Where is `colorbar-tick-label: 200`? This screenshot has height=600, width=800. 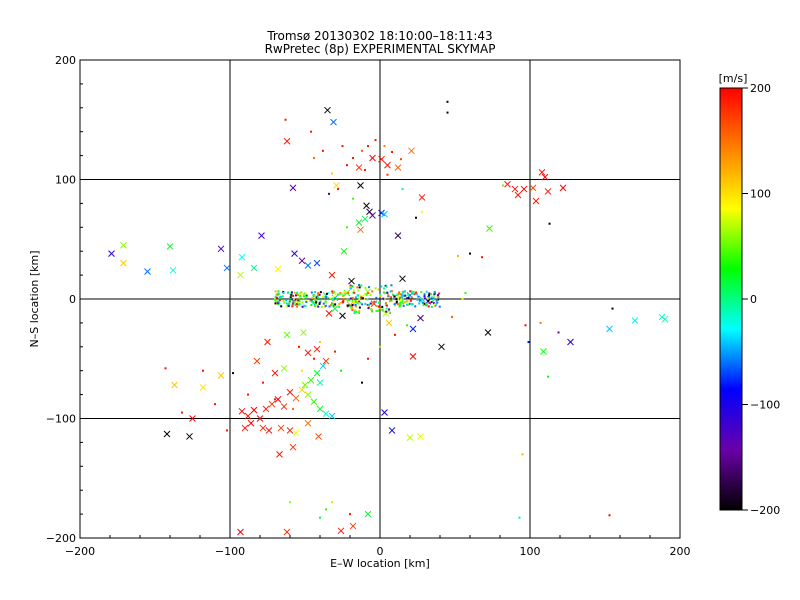
colorbar-tick-label: 200 is located at coordinates (760, 88).